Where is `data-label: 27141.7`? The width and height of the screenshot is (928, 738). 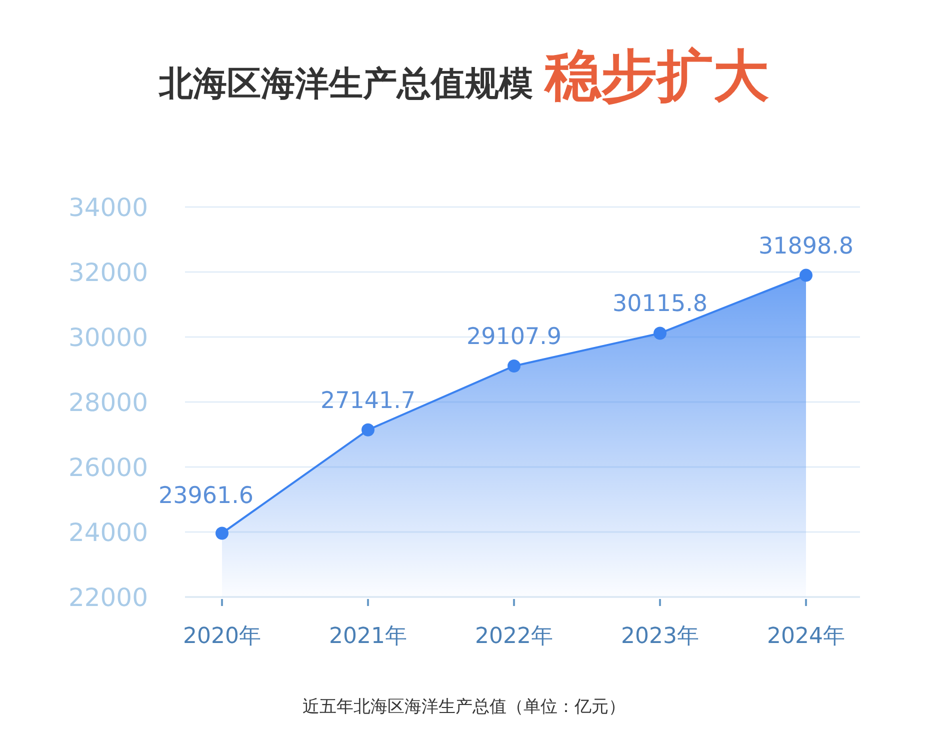 data-label: 27141.7 is located at coordinates (368, 401).